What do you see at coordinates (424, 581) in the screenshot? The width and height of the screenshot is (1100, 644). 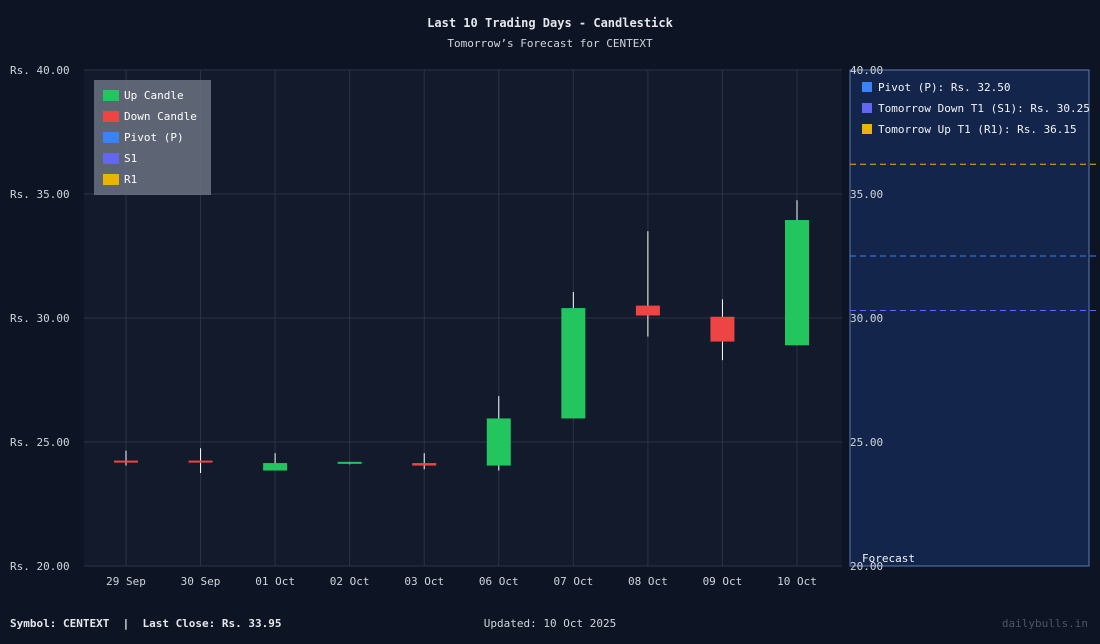 I see `x-tick-label: 03 Oct` at bounding box center [424, 581].